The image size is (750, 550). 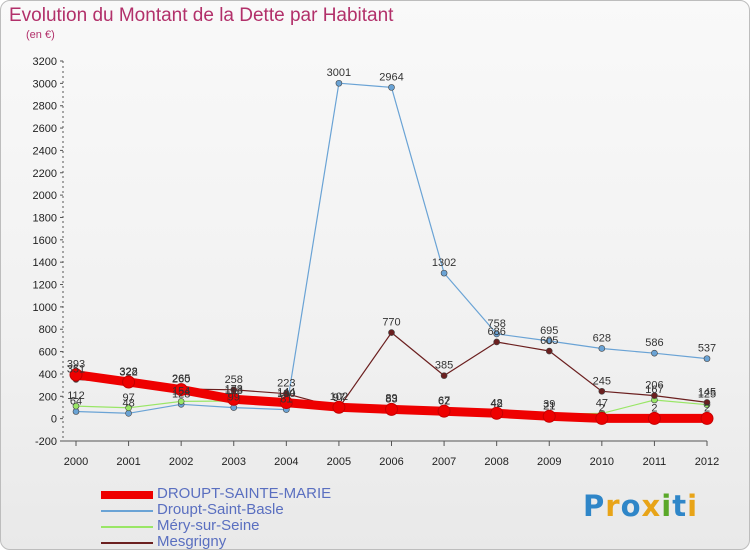 I want to click on data-label-droupt-saint-basle: 48, so click(x=128, y=403).